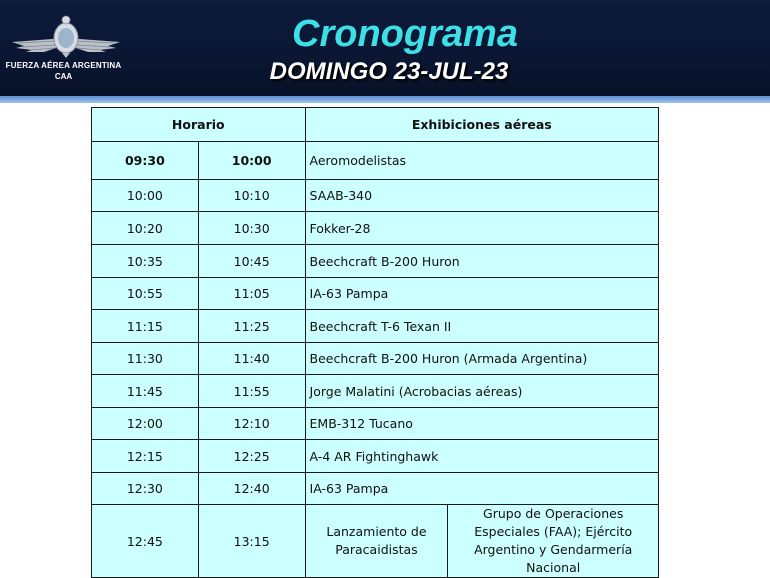  Describe the element at coordinates (251, 326) in the screenshot. I see `end-time: 11:25` at that location.